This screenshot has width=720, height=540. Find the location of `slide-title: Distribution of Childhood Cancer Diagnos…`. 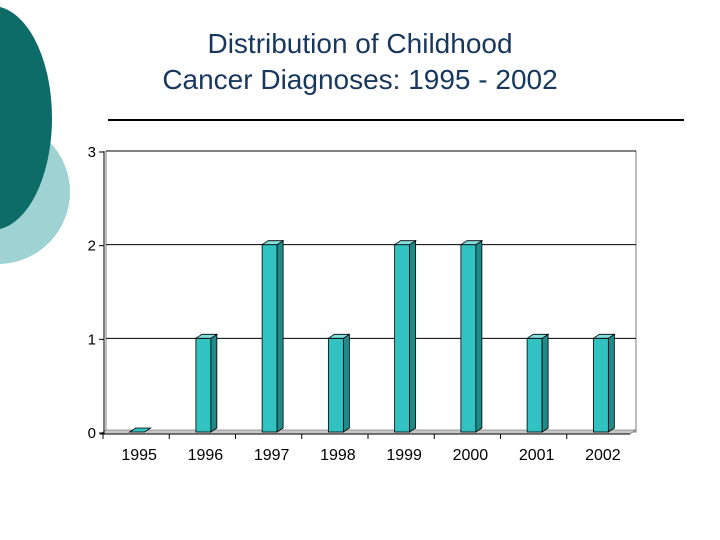

slide-title: Distribution of Childhood Cancer Diagnos… is located at coordinates (360, 62).